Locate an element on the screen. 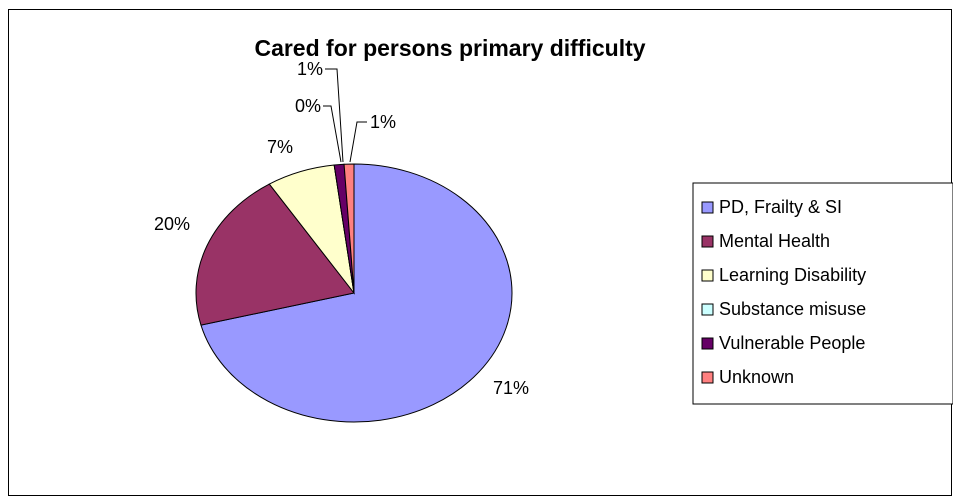 The width and height of the screenshot is (954, 498). legend-label-mental-health: Mental Health is located at coordinates (774, 241).